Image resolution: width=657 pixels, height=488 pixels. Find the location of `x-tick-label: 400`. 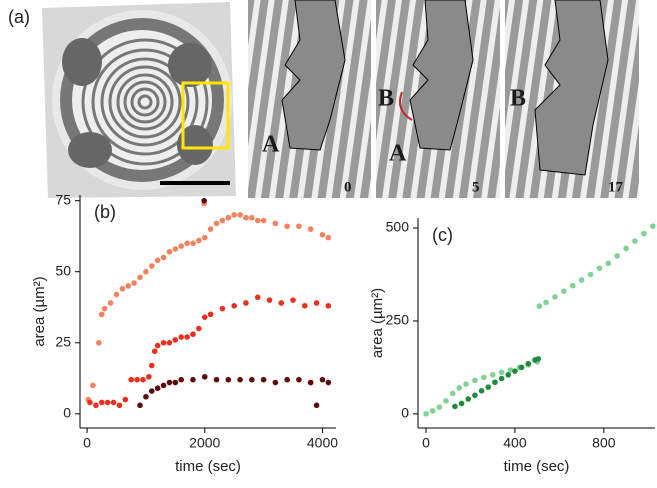

x-tick-label: 400 is located at coordinates (515, 443).